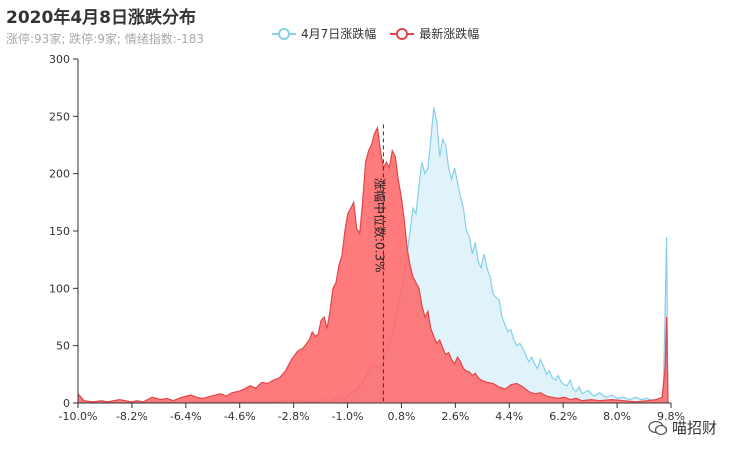 The width and height of the screenshot is (750, 463). Describe the element at coordinates (339, 34) in the screenshot. I see `legend-label-previous: 4月7日涨跌幅` at that location.